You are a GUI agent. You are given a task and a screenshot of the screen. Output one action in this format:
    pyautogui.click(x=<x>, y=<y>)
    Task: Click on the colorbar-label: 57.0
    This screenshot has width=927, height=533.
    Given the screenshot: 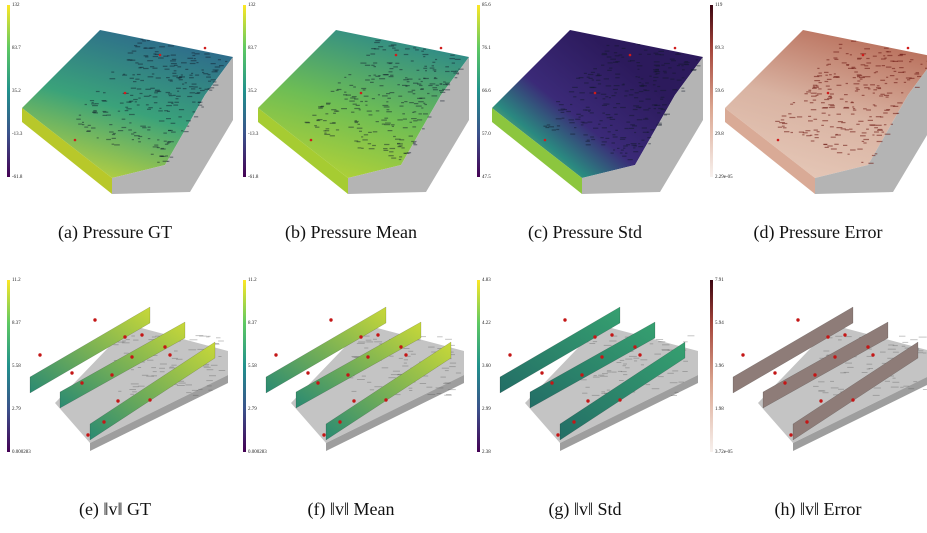 What is the action you would take?
    pyautogui.click(x=486, y=134)
    